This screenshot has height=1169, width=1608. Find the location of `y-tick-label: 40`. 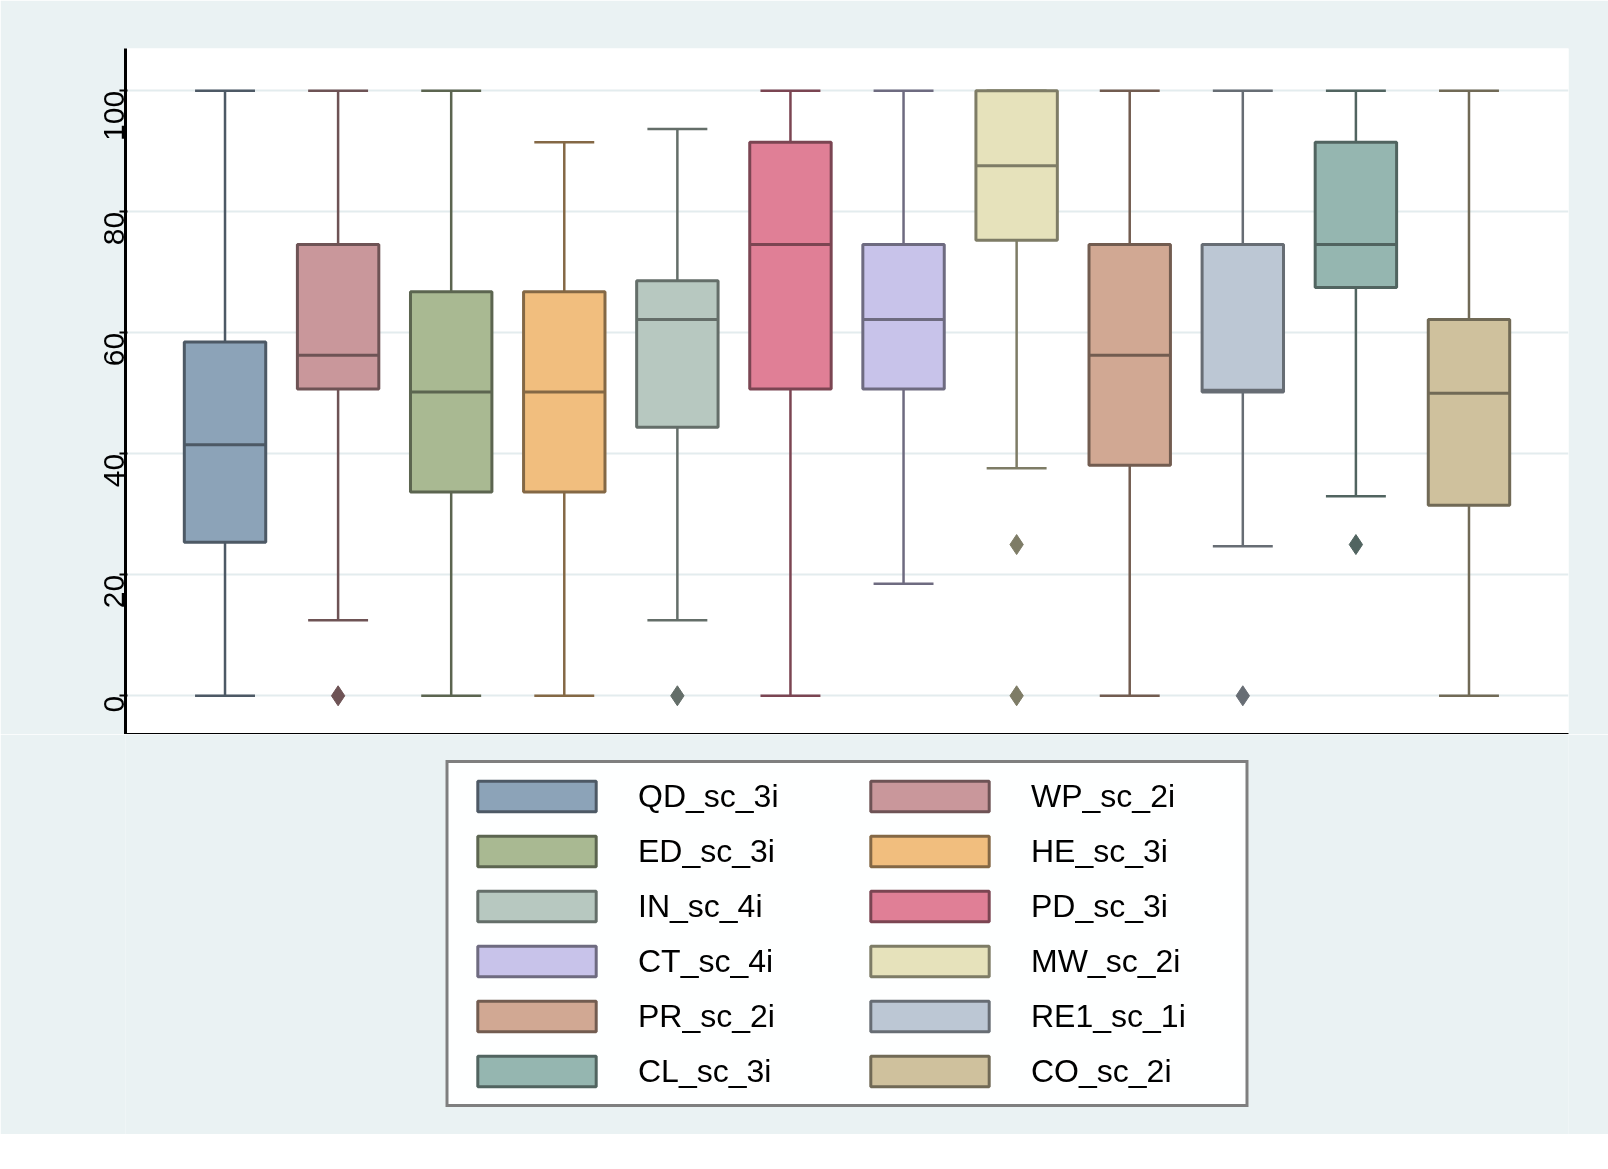

y-tick-label: 40 is located at coordinates (114, 470).